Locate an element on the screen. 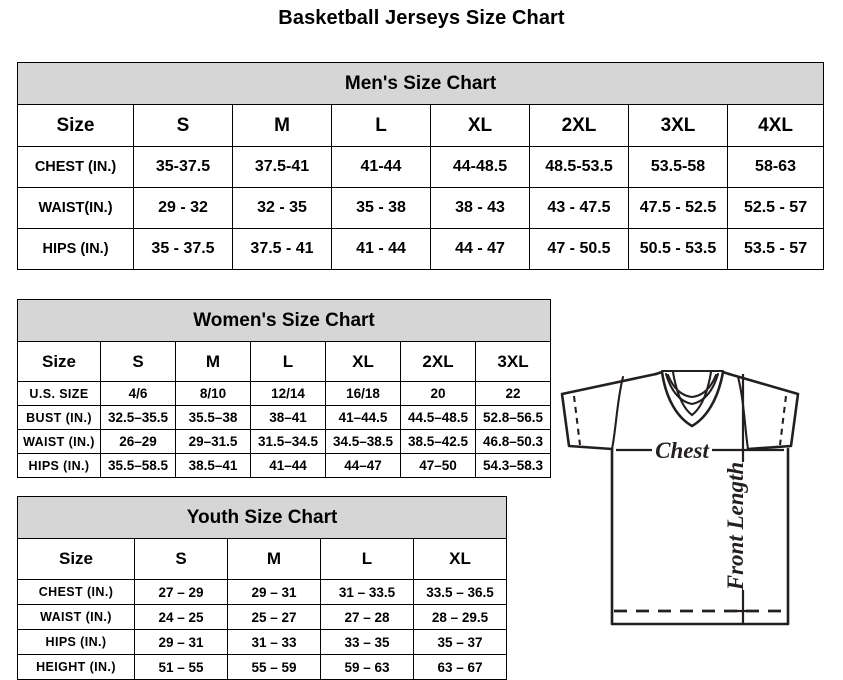 This screenshot has height=680, width=843. collar-band-arc-outer is located at coordinates (692, 389).